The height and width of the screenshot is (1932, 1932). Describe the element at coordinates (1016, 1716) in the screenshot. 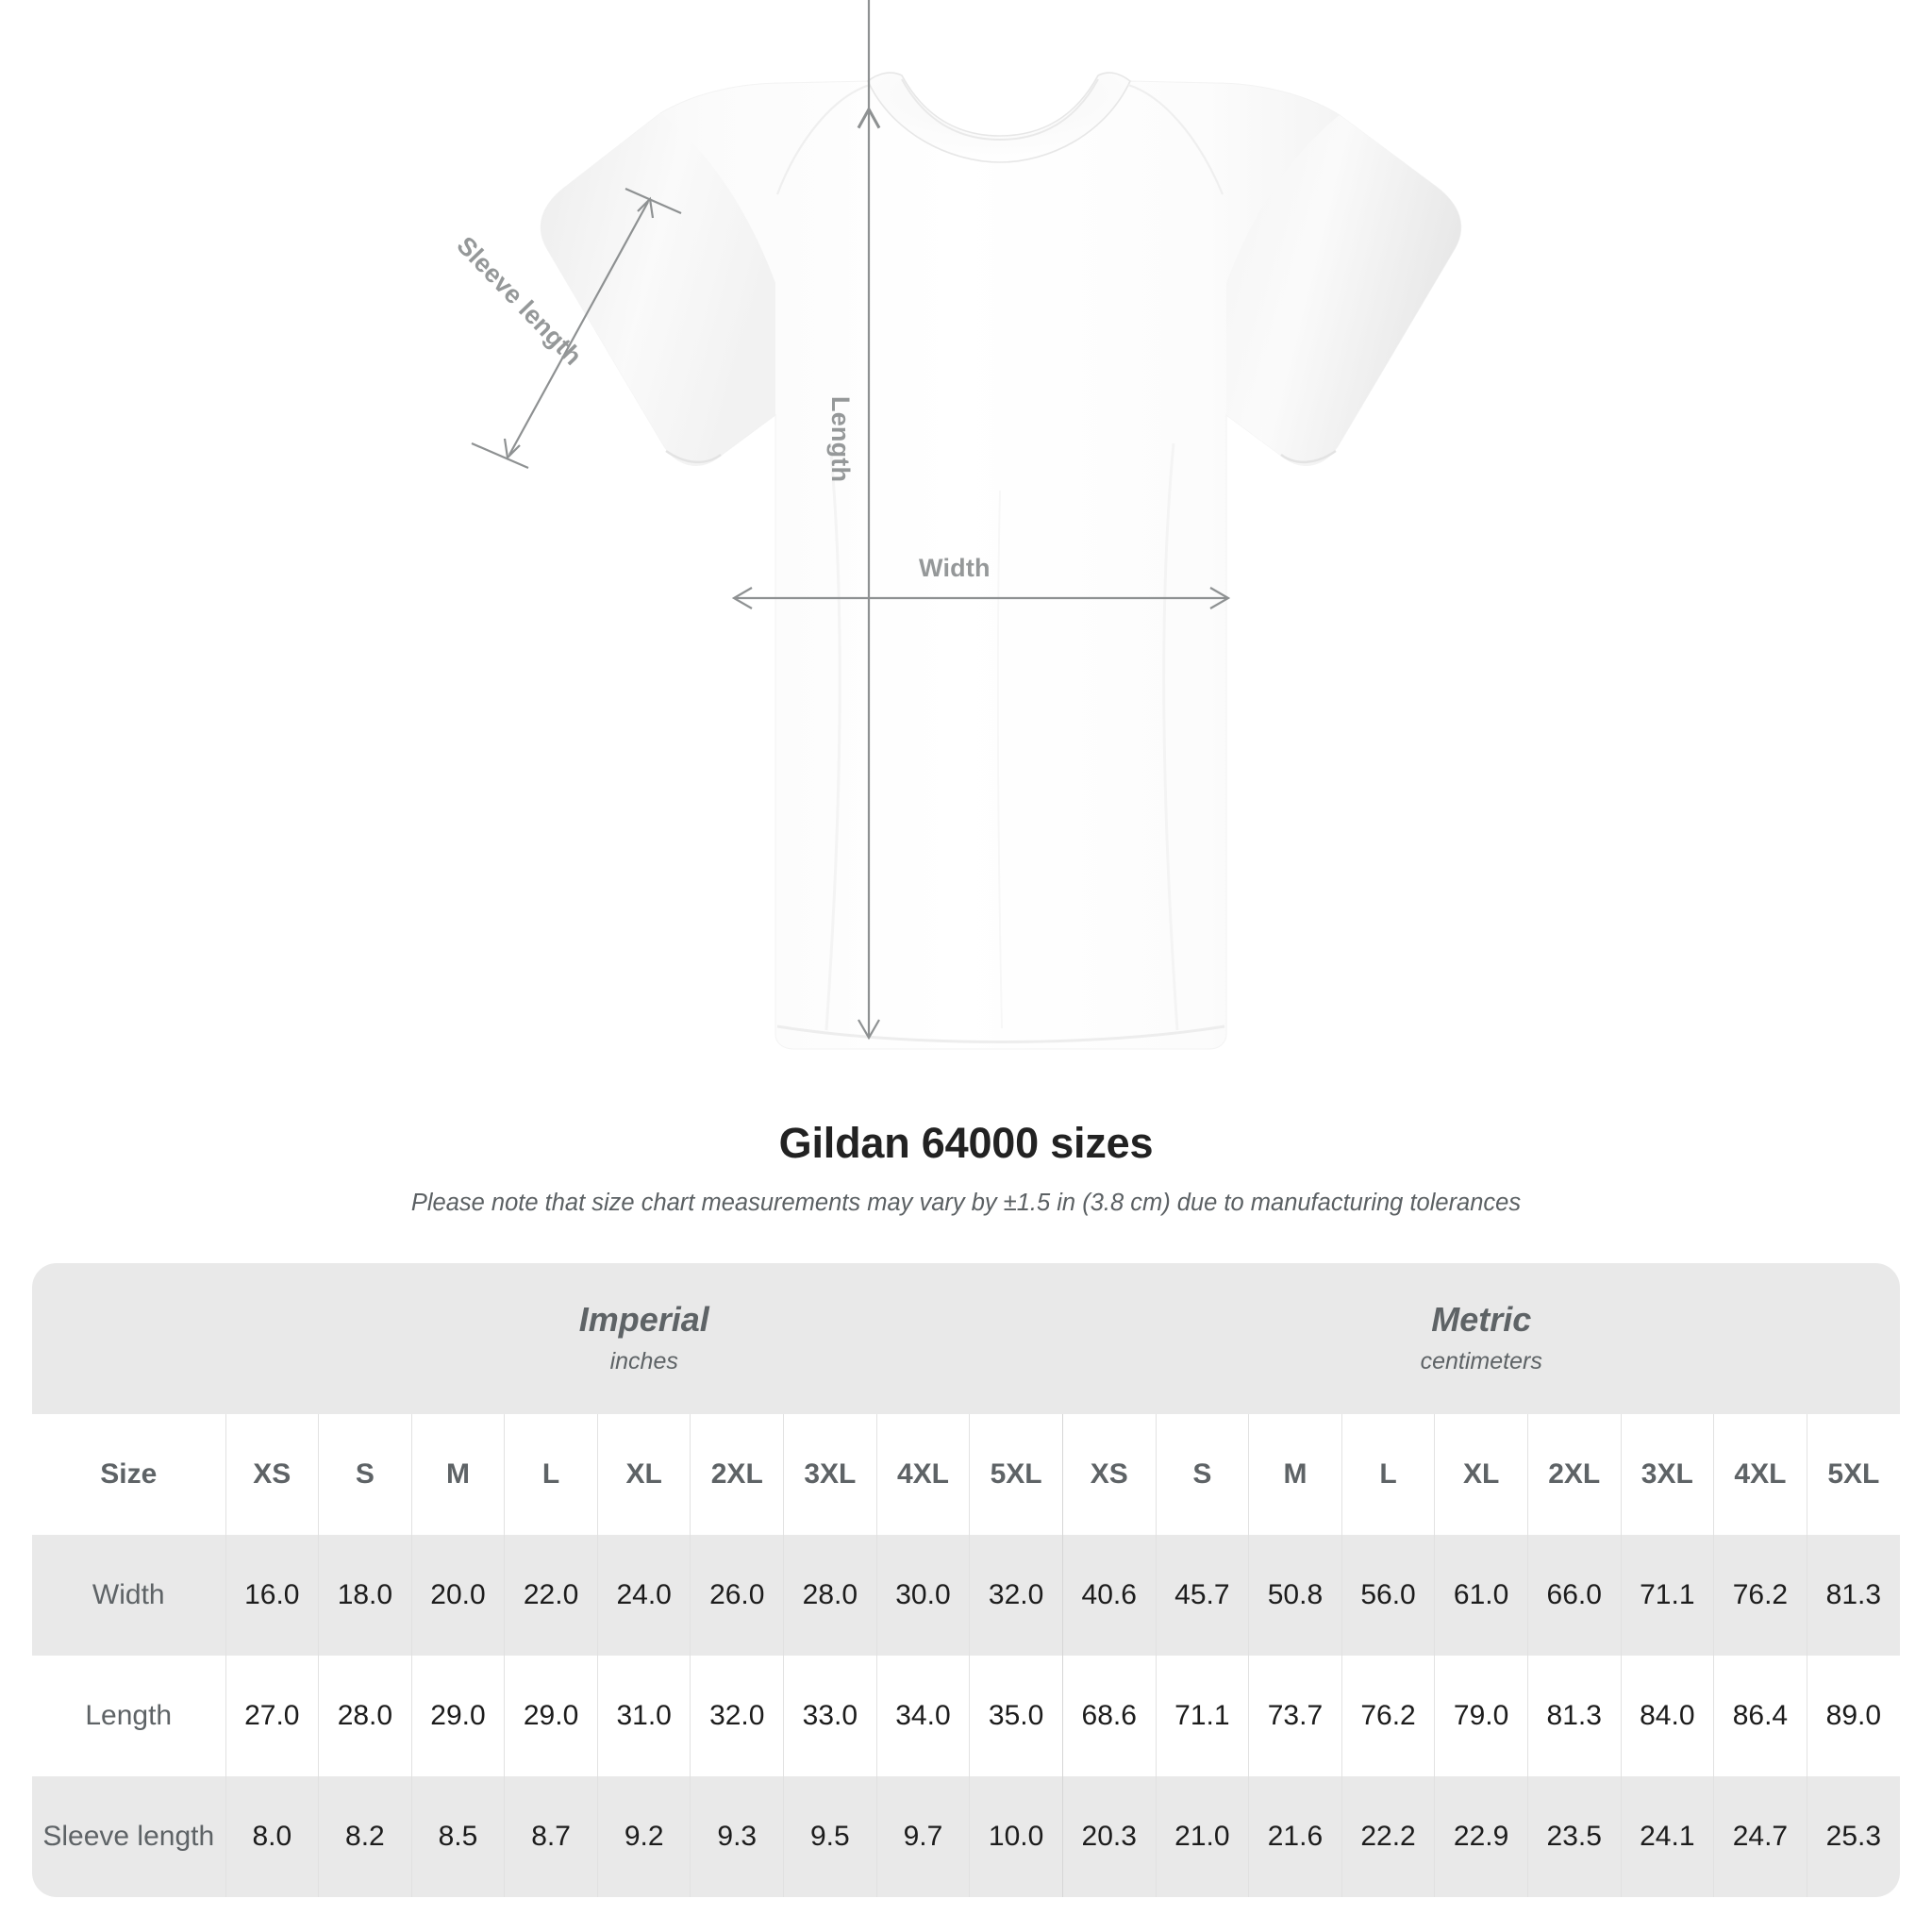

I see `cell: 35.0` at that location.